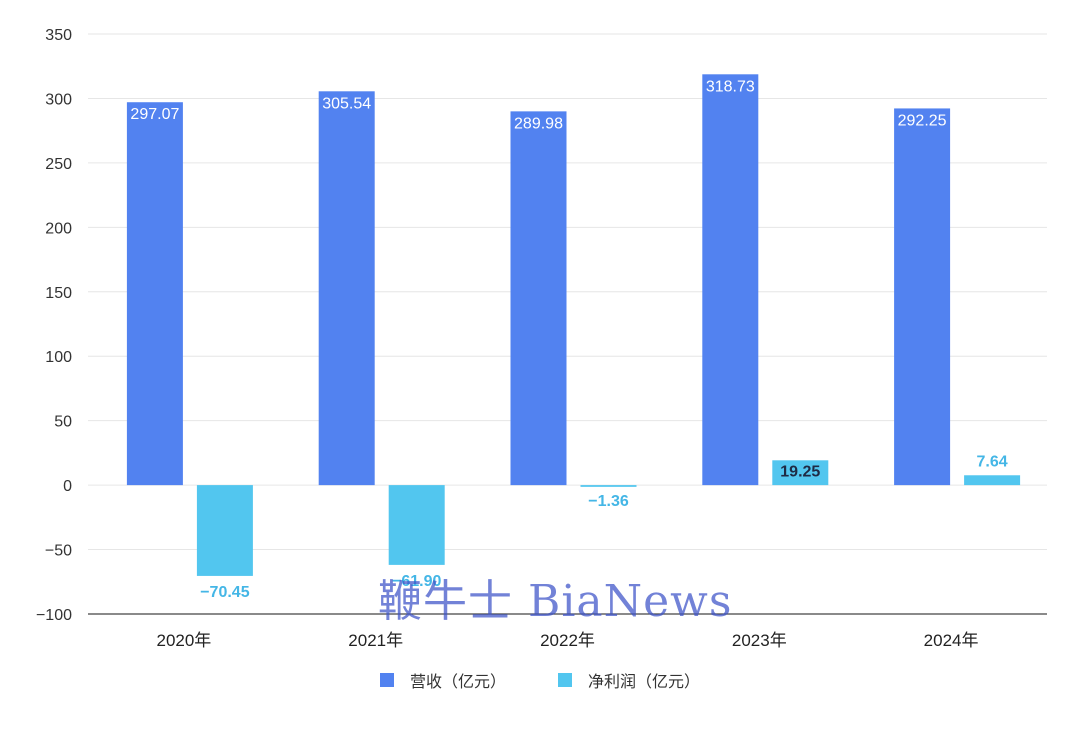 This screenshot has width=1080, height=739. Describe the element at coordinates (58, 228) in the screenshot. I see `y-tick-label: 200` at that location.